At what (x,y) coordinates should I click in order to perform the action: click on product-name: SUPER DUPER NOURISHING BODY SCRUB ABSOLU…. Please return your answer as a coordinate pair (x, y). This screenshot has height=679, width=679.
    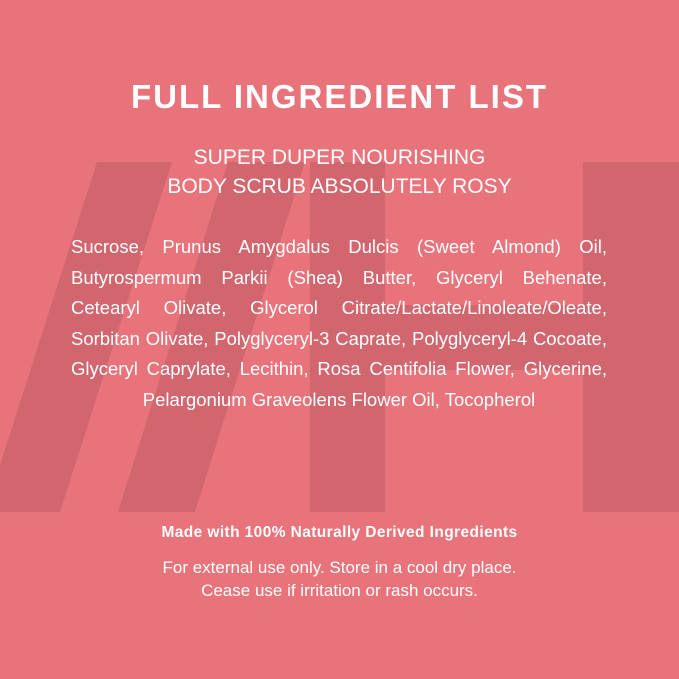
    Looking at the image, I should click on (339, 172).